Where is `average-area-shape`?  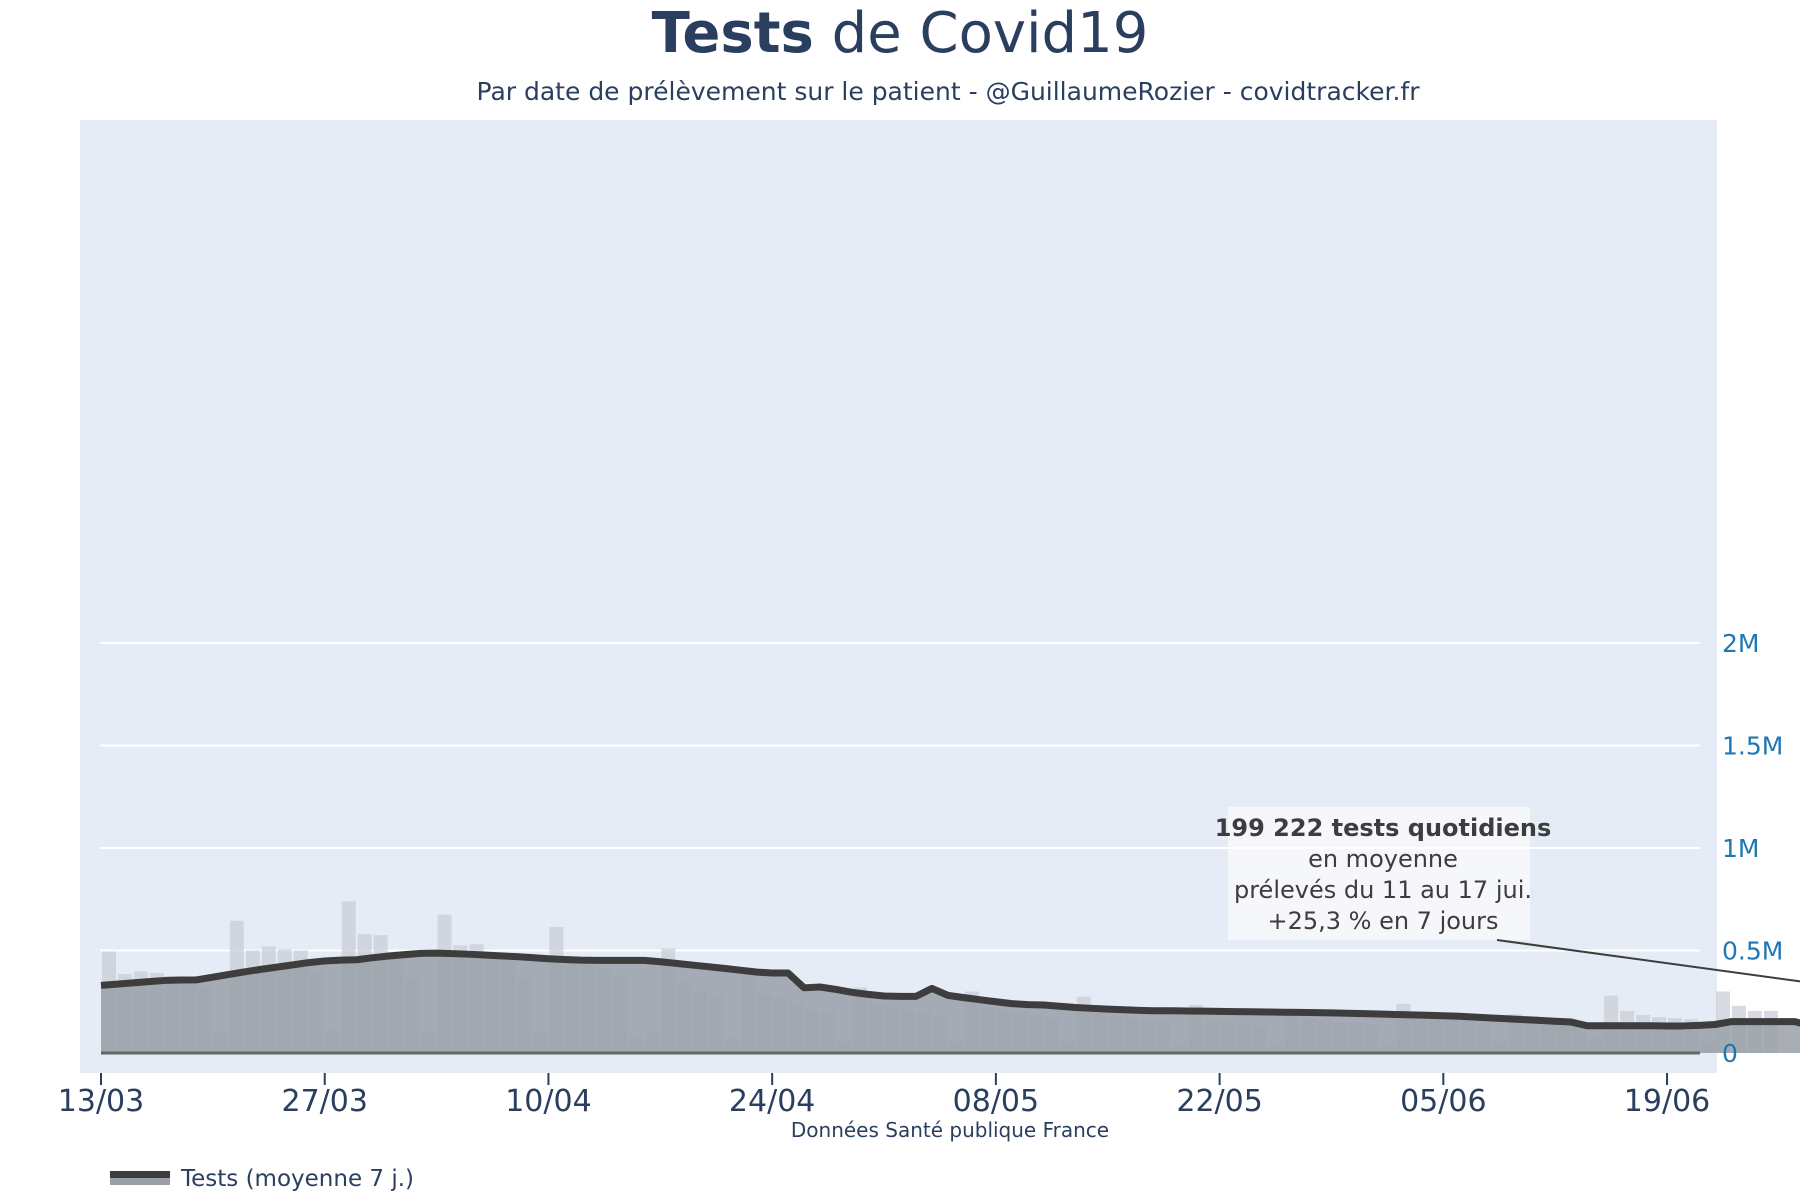 average-area-shape is located at coordinates (950, 1003).